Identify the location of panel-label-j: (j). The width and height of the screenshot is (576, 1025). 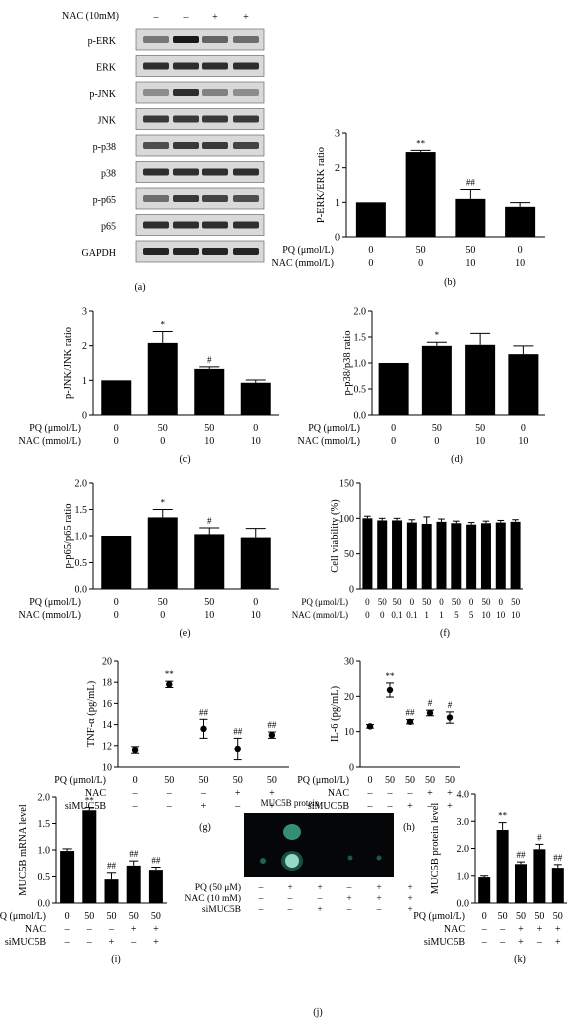
(317, 1012).